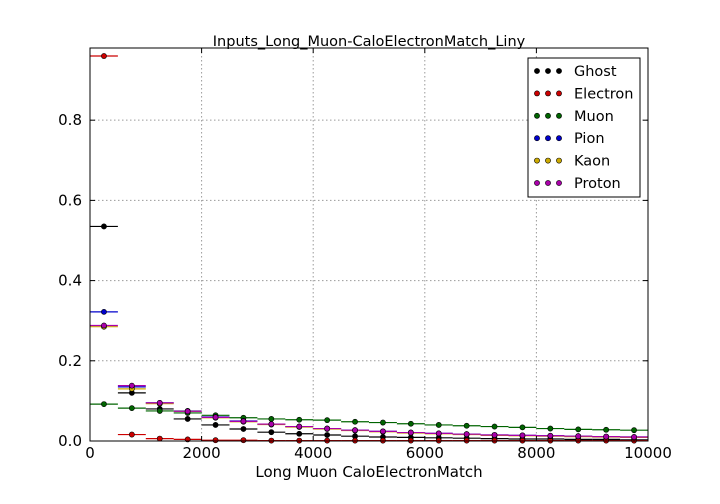 This screenshot has height=504, width=720. I want to click on y-tick-label: 0.4, so click(70, 281).